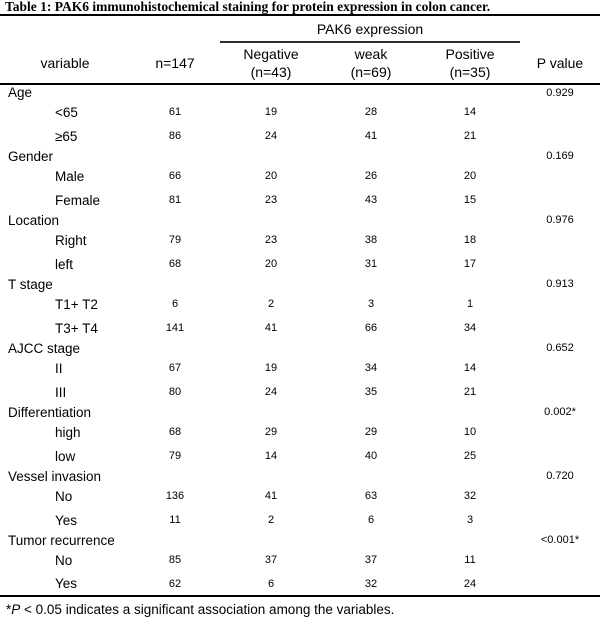  What do you see at coordinates (470, 112) in the screenshot?
I see `positive-value: 14` at bounding box center [470, 112].